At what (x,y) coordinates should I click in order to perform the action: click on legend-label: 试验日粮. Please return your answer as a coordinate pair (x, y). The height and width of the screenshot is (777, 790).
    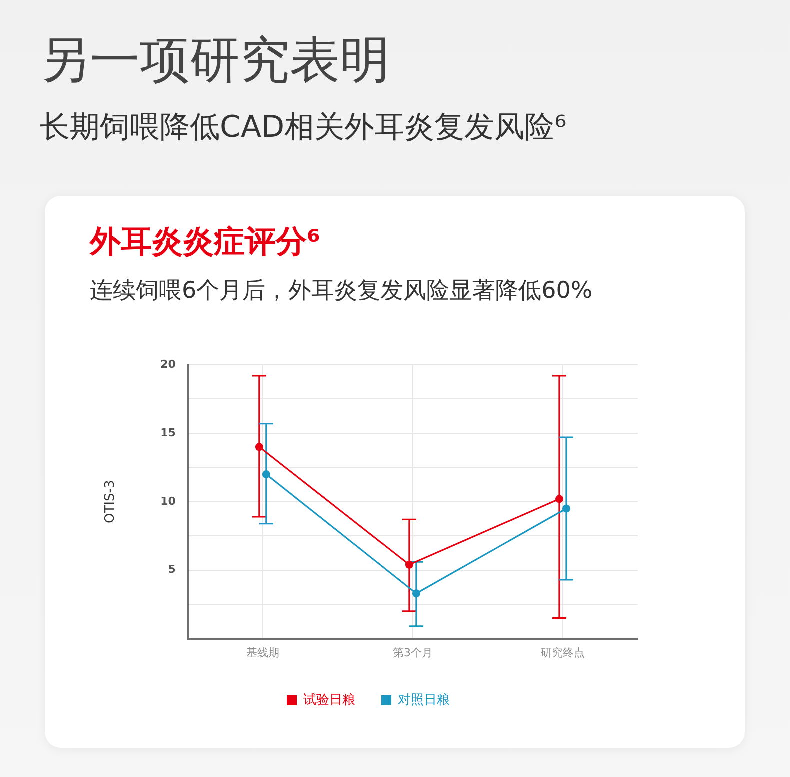
    Looking at the image, I should click on (330, 700).